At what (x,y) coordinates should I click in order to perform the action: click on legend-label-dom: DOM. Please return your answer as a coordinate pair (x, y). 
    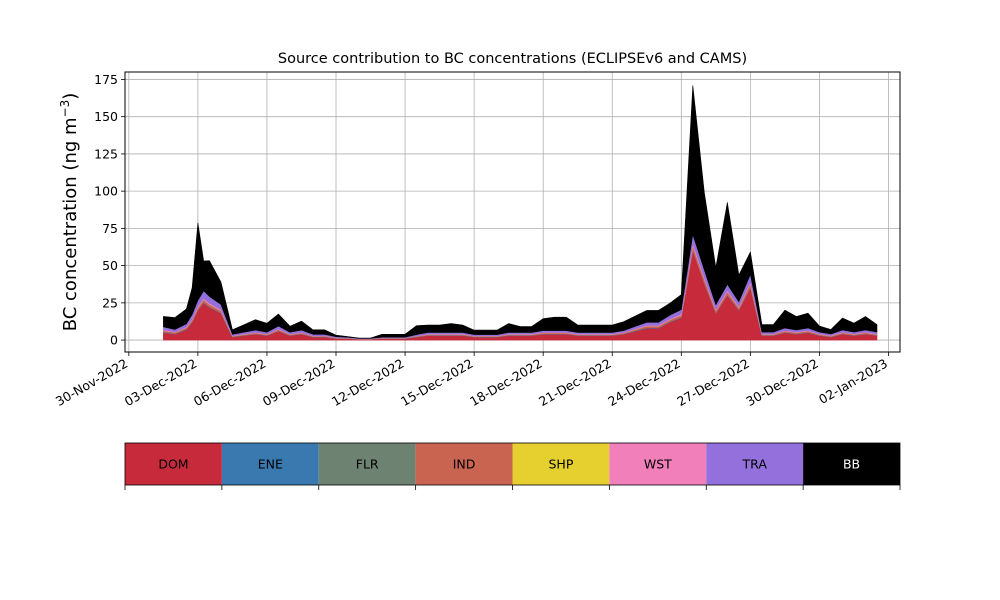
    Looking at the image, I should click on (173, 464).